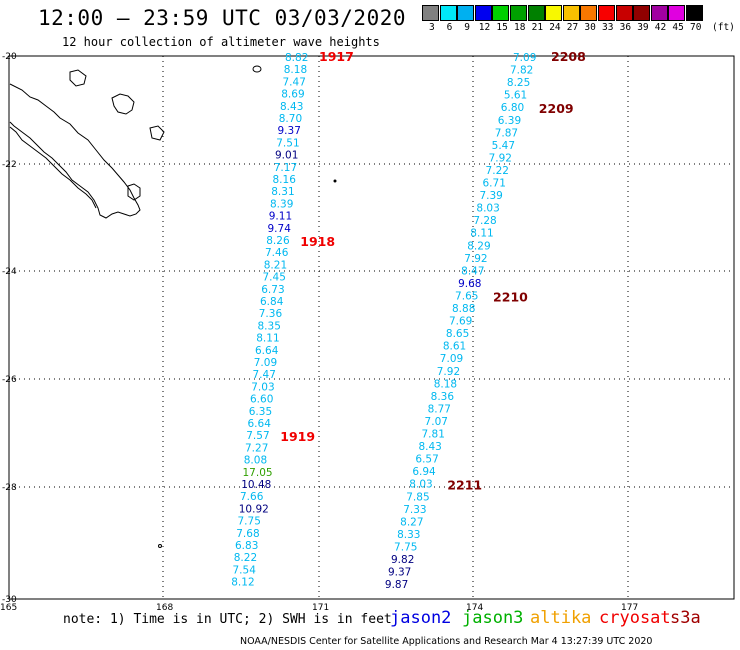  What do you see at coordinates (493, 618) in the screenshot?
I see `satellite-jason3: jason3` at bounding box center [493, 618].